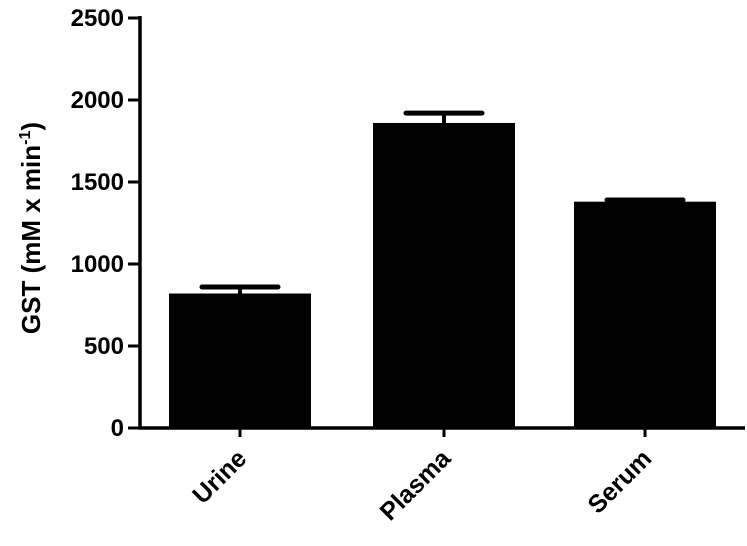  What do you see at coordinates (240, 361) in the screenshot?
I see `bar-urine` at bounding box center [240, 361].